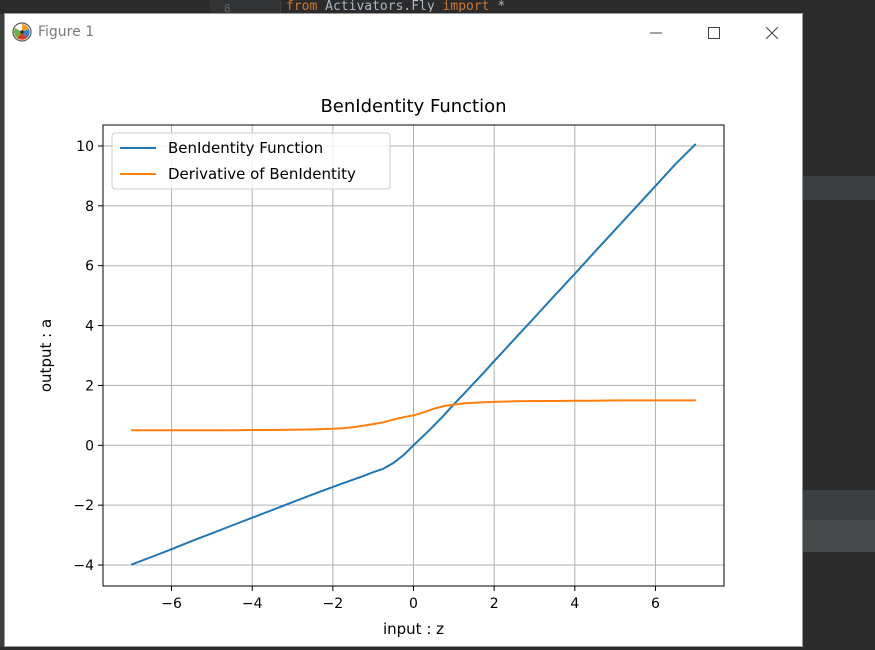 This screenshot has height=650, width=875. Describe the element at coordinates (333, 604) in the screenshot. I see `x-tick-label: −2` at that location.